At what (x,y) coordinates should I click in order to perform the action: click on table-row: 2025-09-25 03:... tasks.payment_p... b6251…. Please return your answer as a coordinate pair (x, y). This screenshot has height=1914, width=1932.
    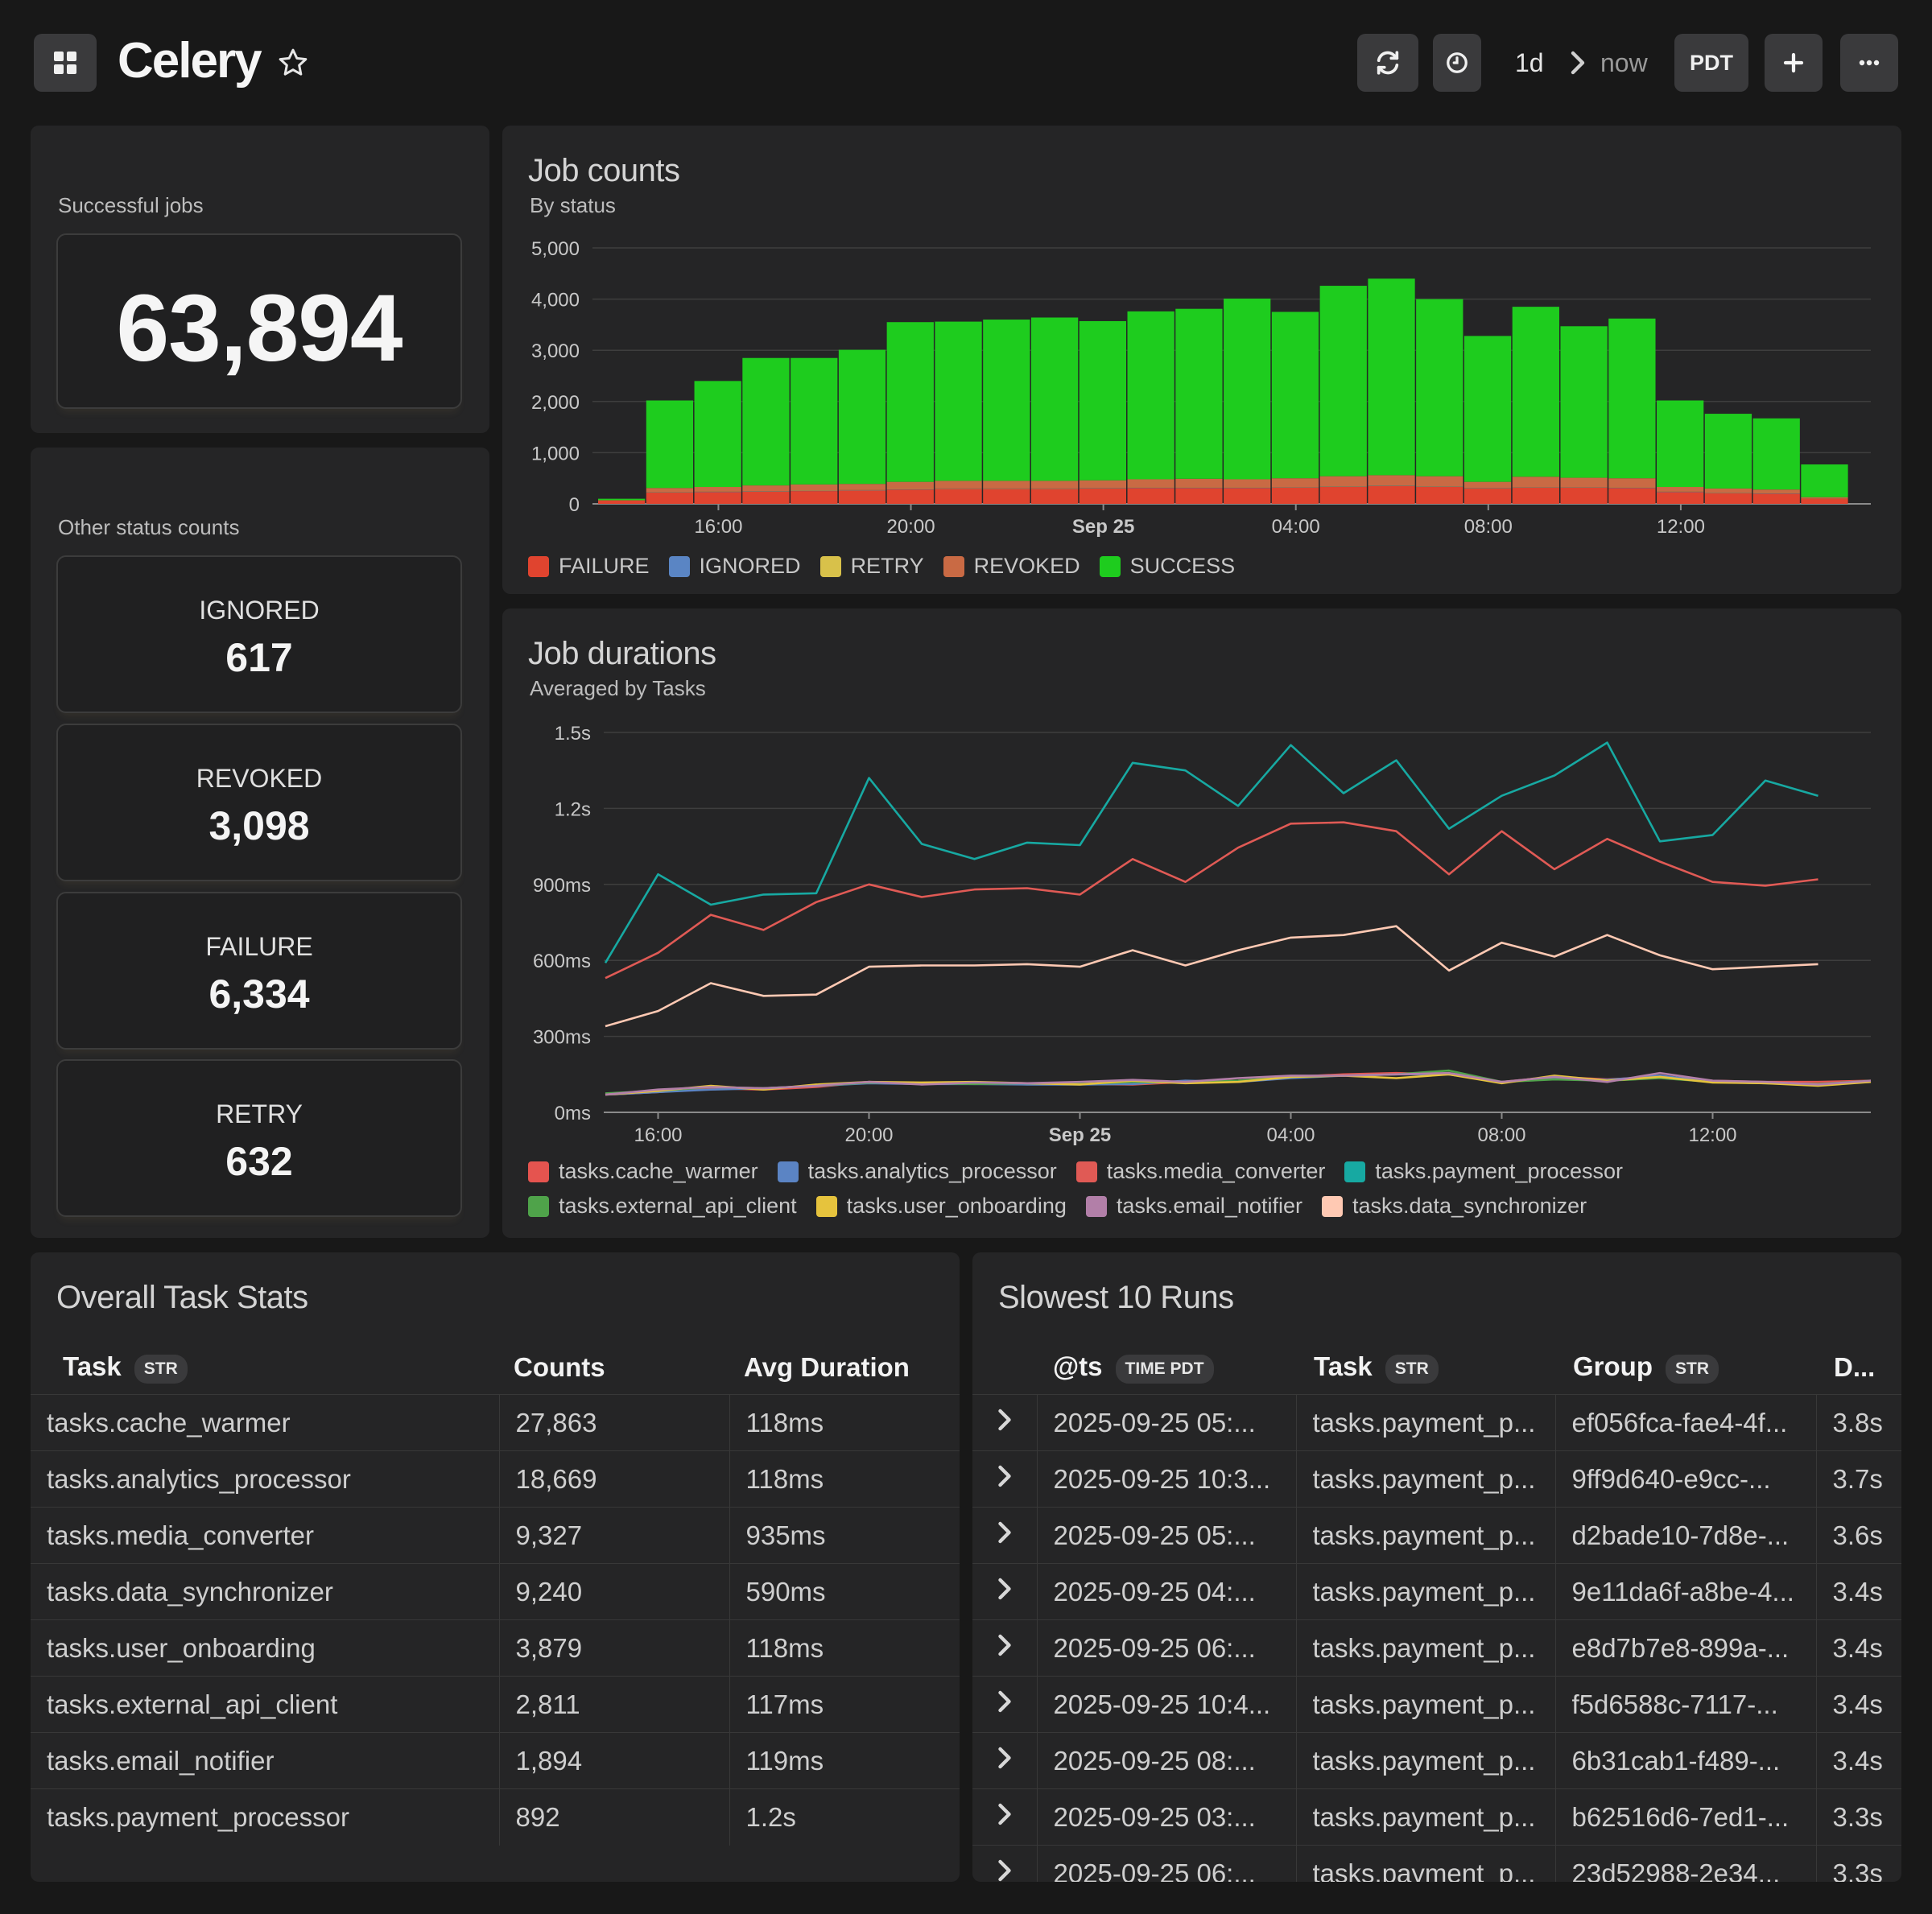
    Looking at the image, I should click on (1436, 1817).